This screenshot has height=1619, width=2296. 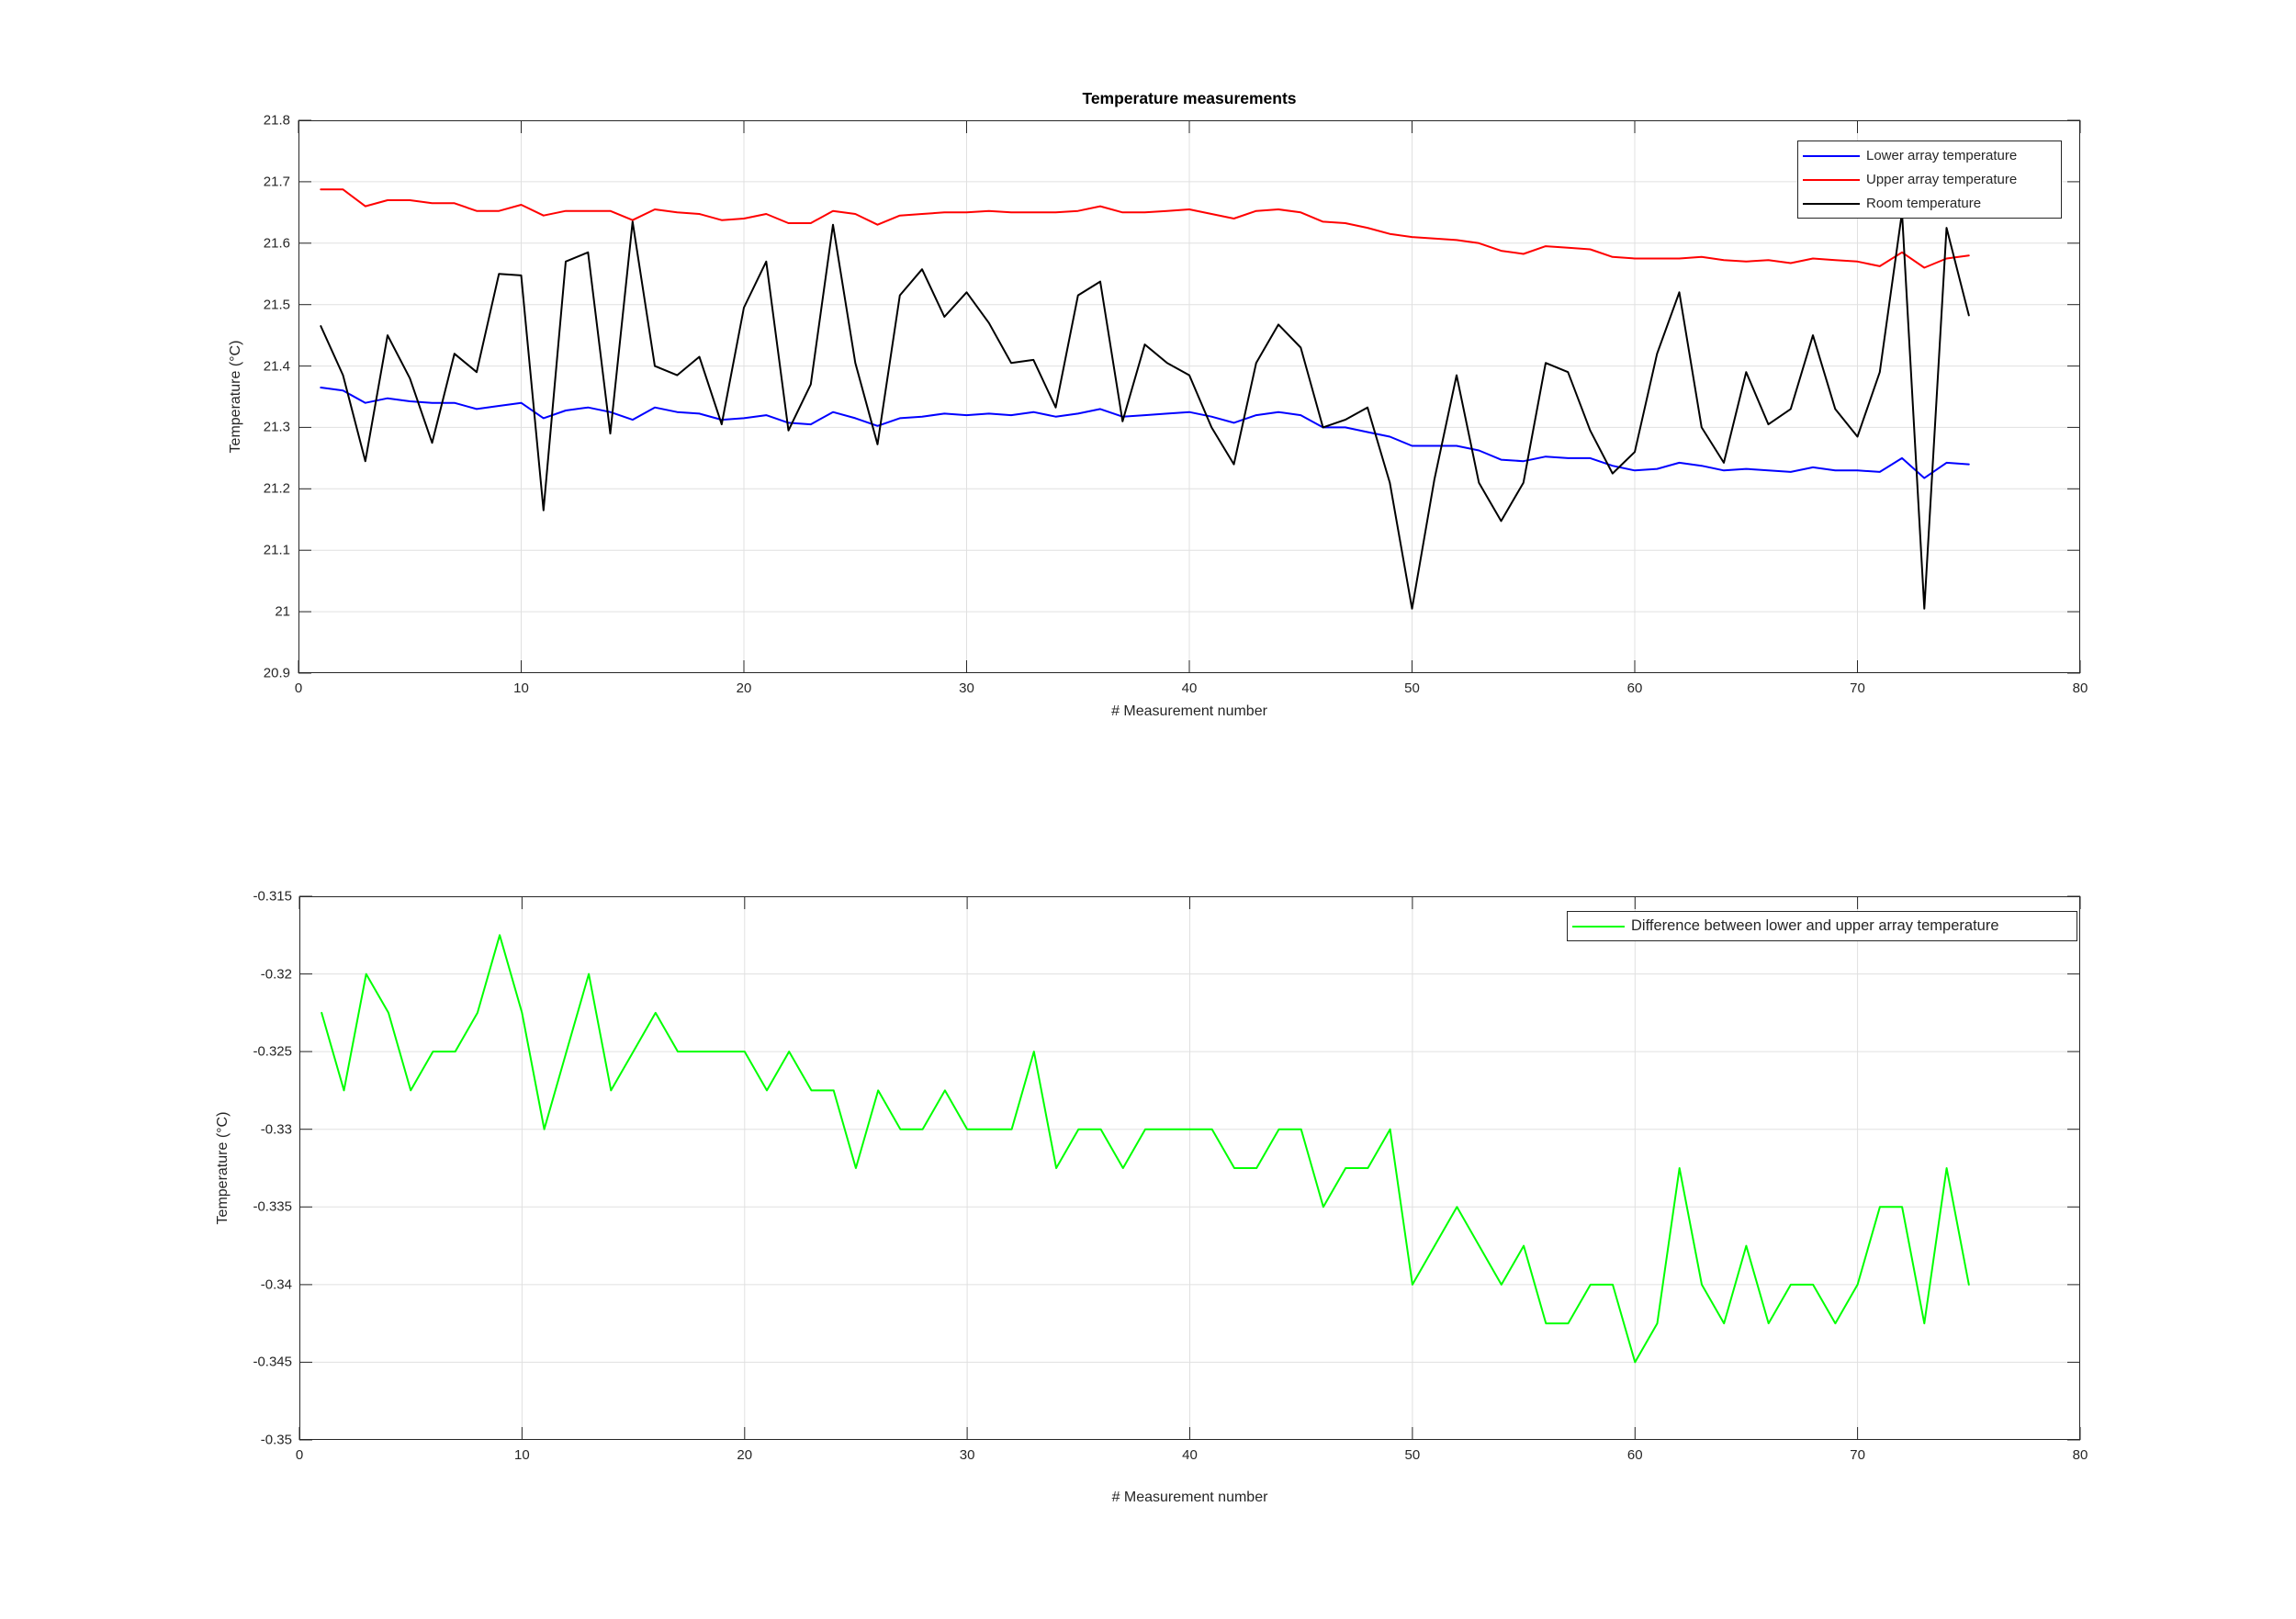 I want to click on legend-label: Upper array temperature, so click(x=1942, y=179).